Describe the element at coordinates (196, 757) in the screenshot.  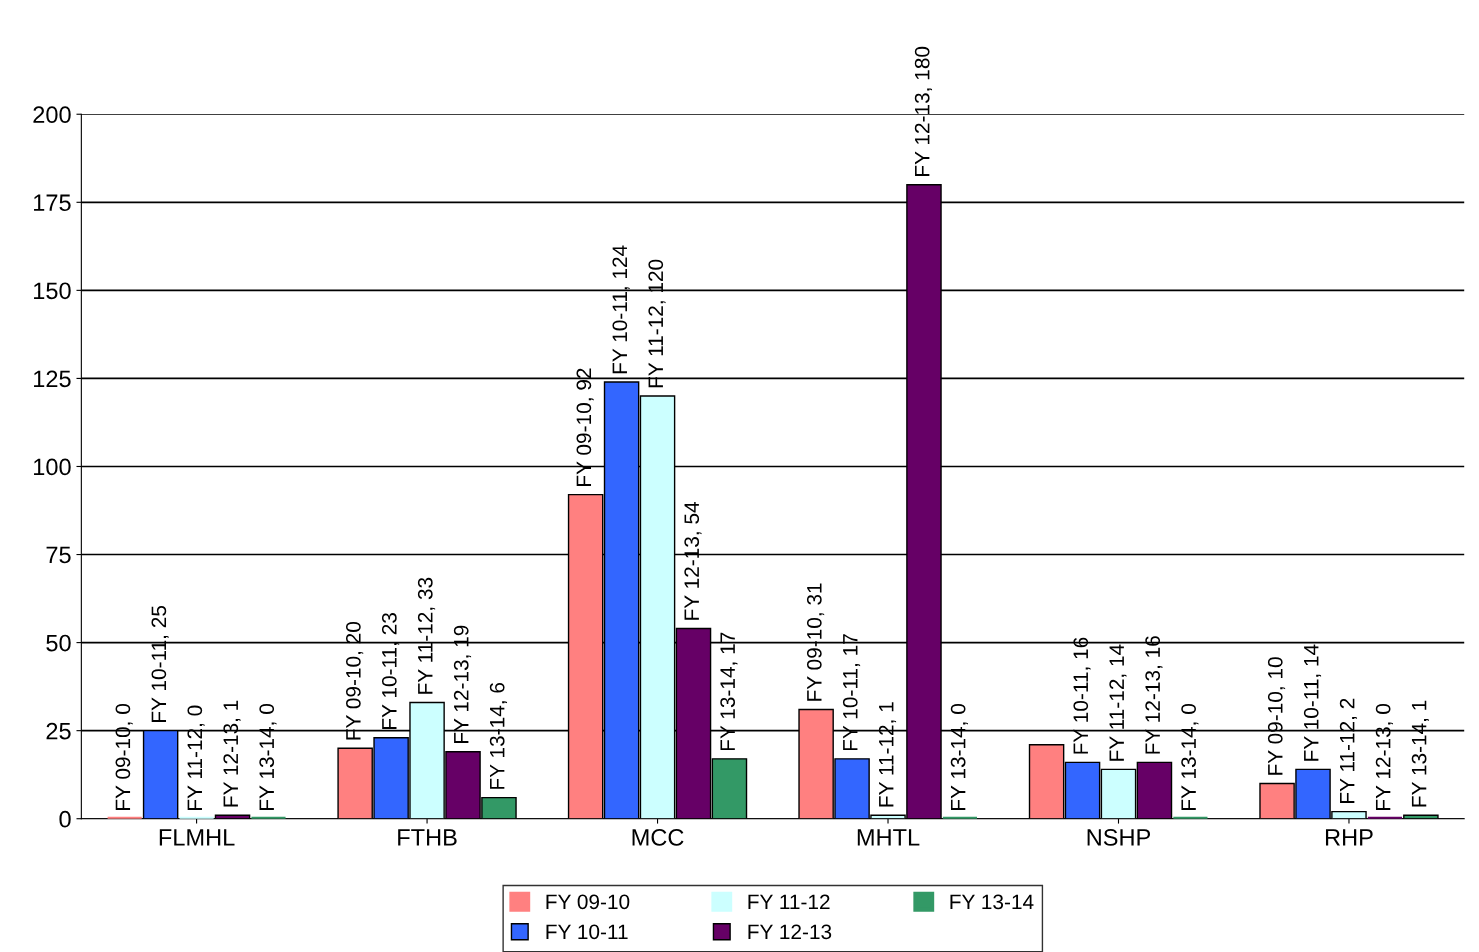
I see `data-label: FY 11-12, 0` at that location.